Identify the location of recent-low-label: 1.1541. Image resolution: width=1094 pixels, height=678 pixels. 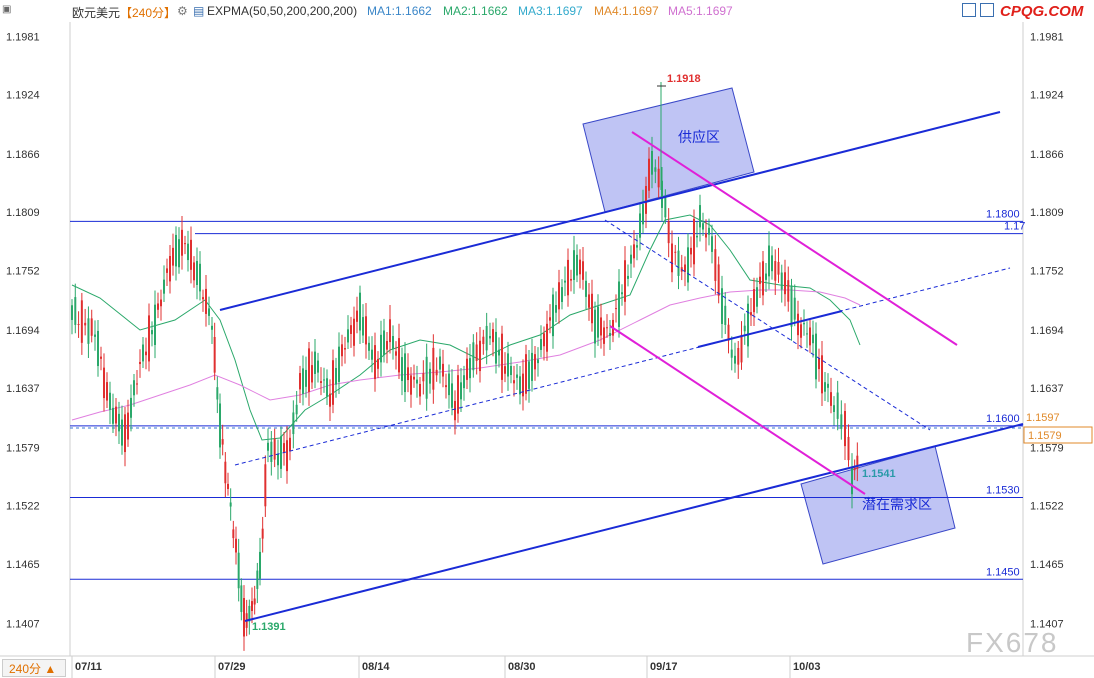
(879, 474).